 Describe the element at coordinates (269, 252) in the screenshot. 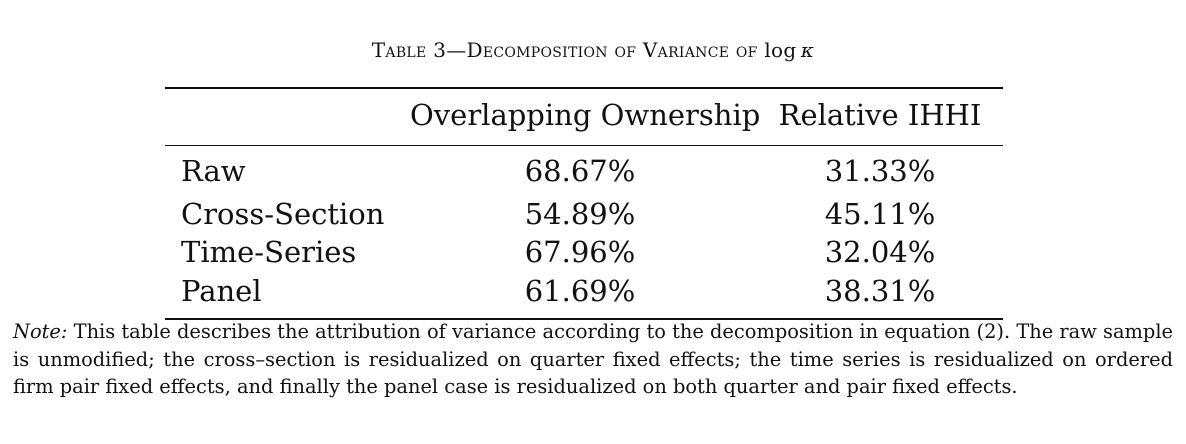

I see `row-label: Time-Series` at that location.